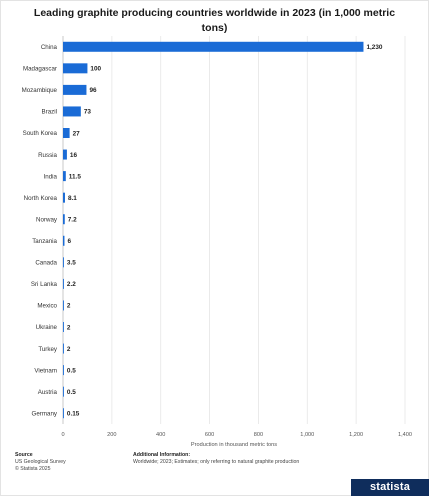  I want to click on source-line-2: © Statista 2025, so click(33, 469).